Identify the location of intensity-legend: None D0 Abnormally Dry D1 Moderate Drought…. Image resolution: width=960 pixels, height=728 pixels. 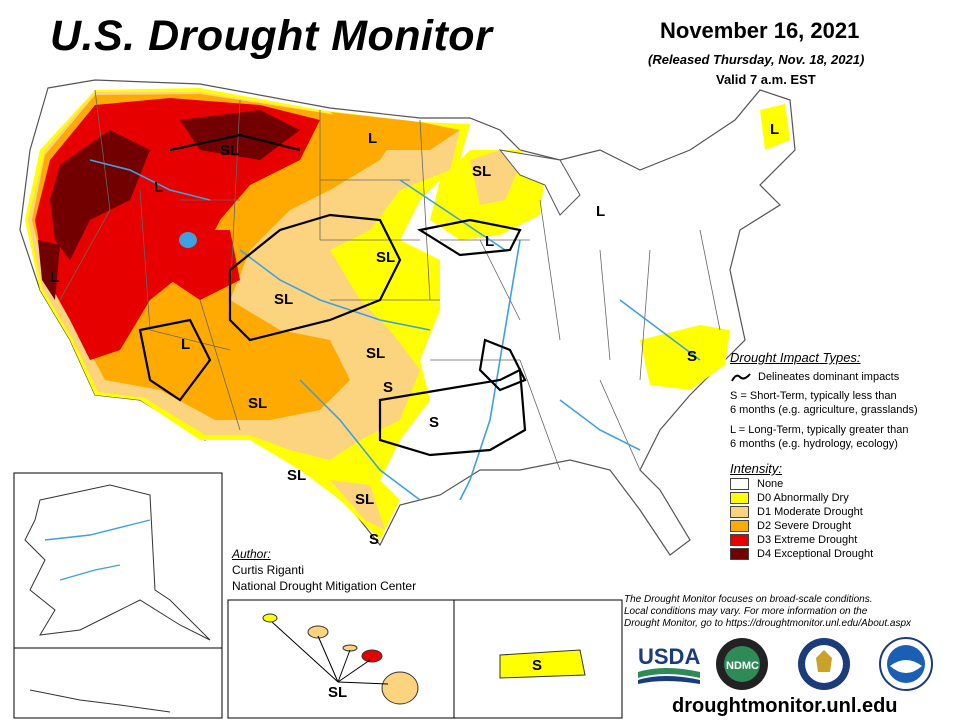
(842, 519).